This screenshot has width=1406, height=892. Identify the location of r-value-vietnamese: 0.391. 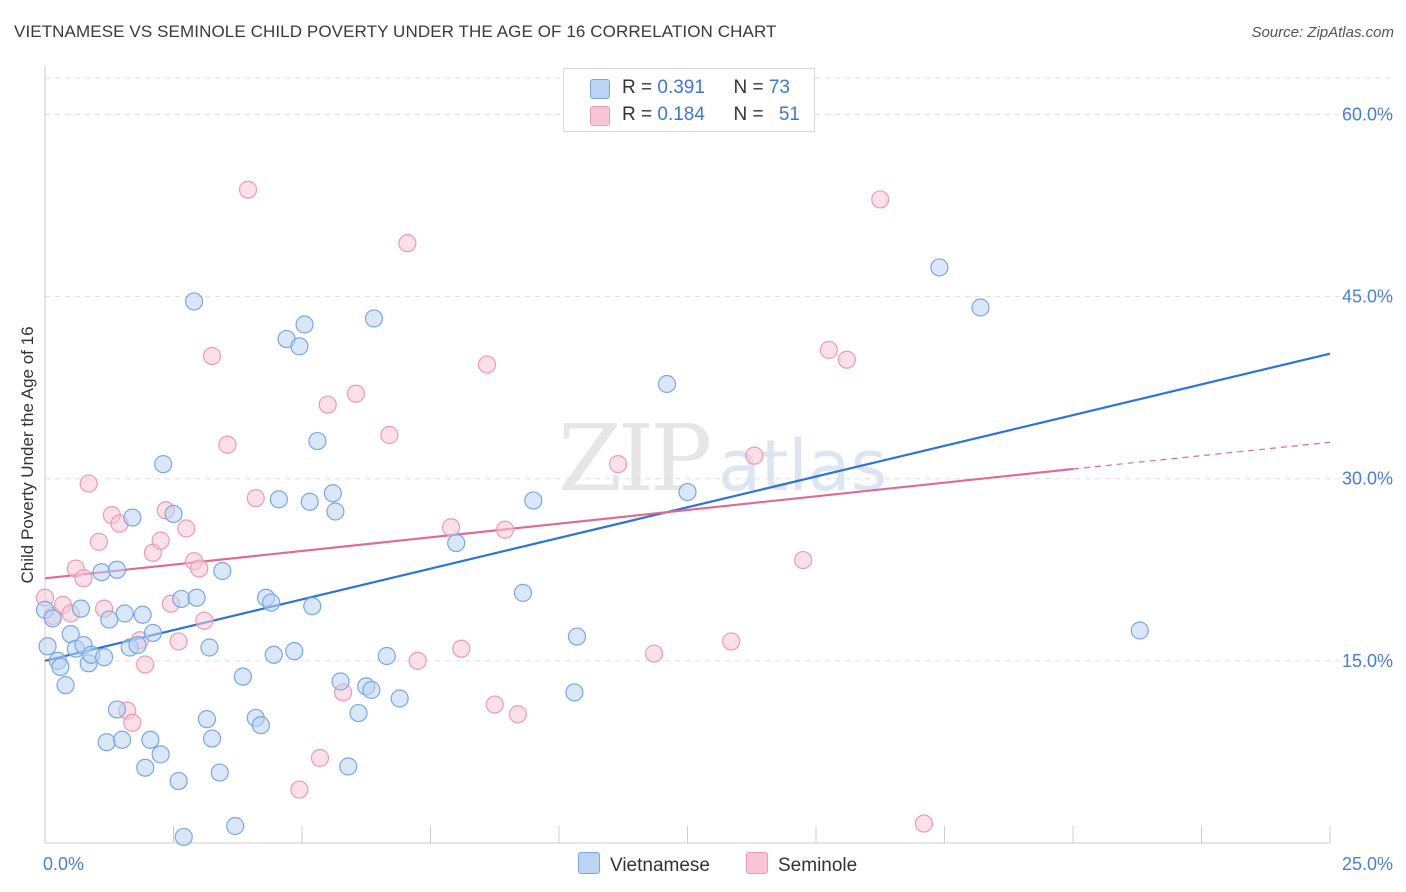
(681, 87).